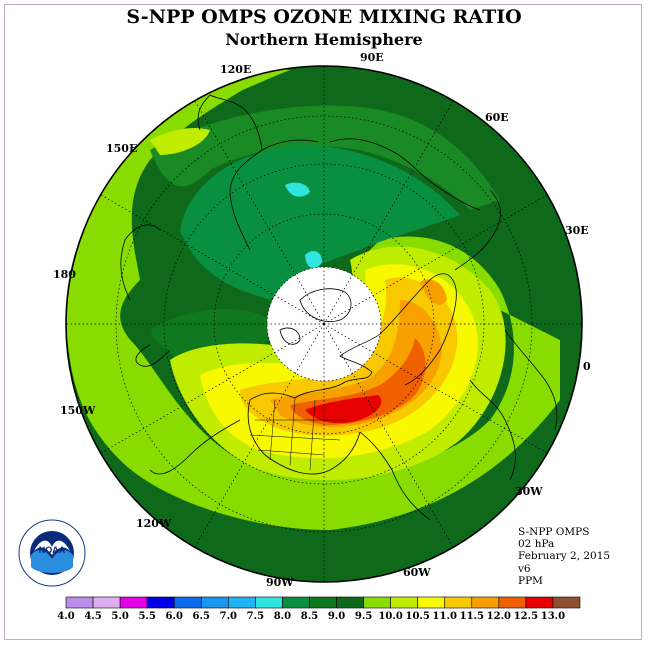  What do you see at coordinates (472, 616) in the screenshot?
I see `colorbar-tick-label: 11.5` at bounding box center [472, 616].